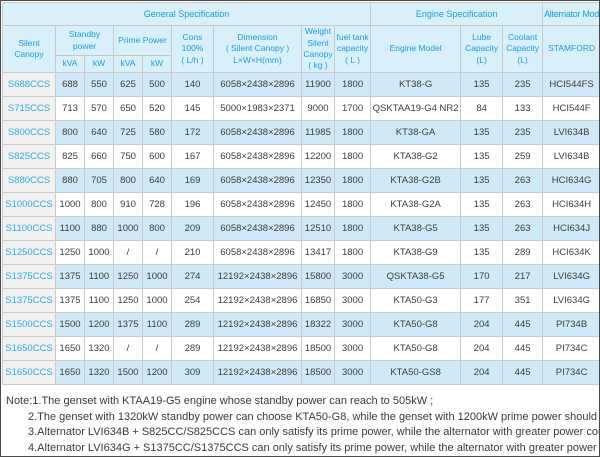  What do you see at coordinates (416, 300) in the screenshot?
I see `data-cell: KTA50-G3` at bounding box center [416, 300].